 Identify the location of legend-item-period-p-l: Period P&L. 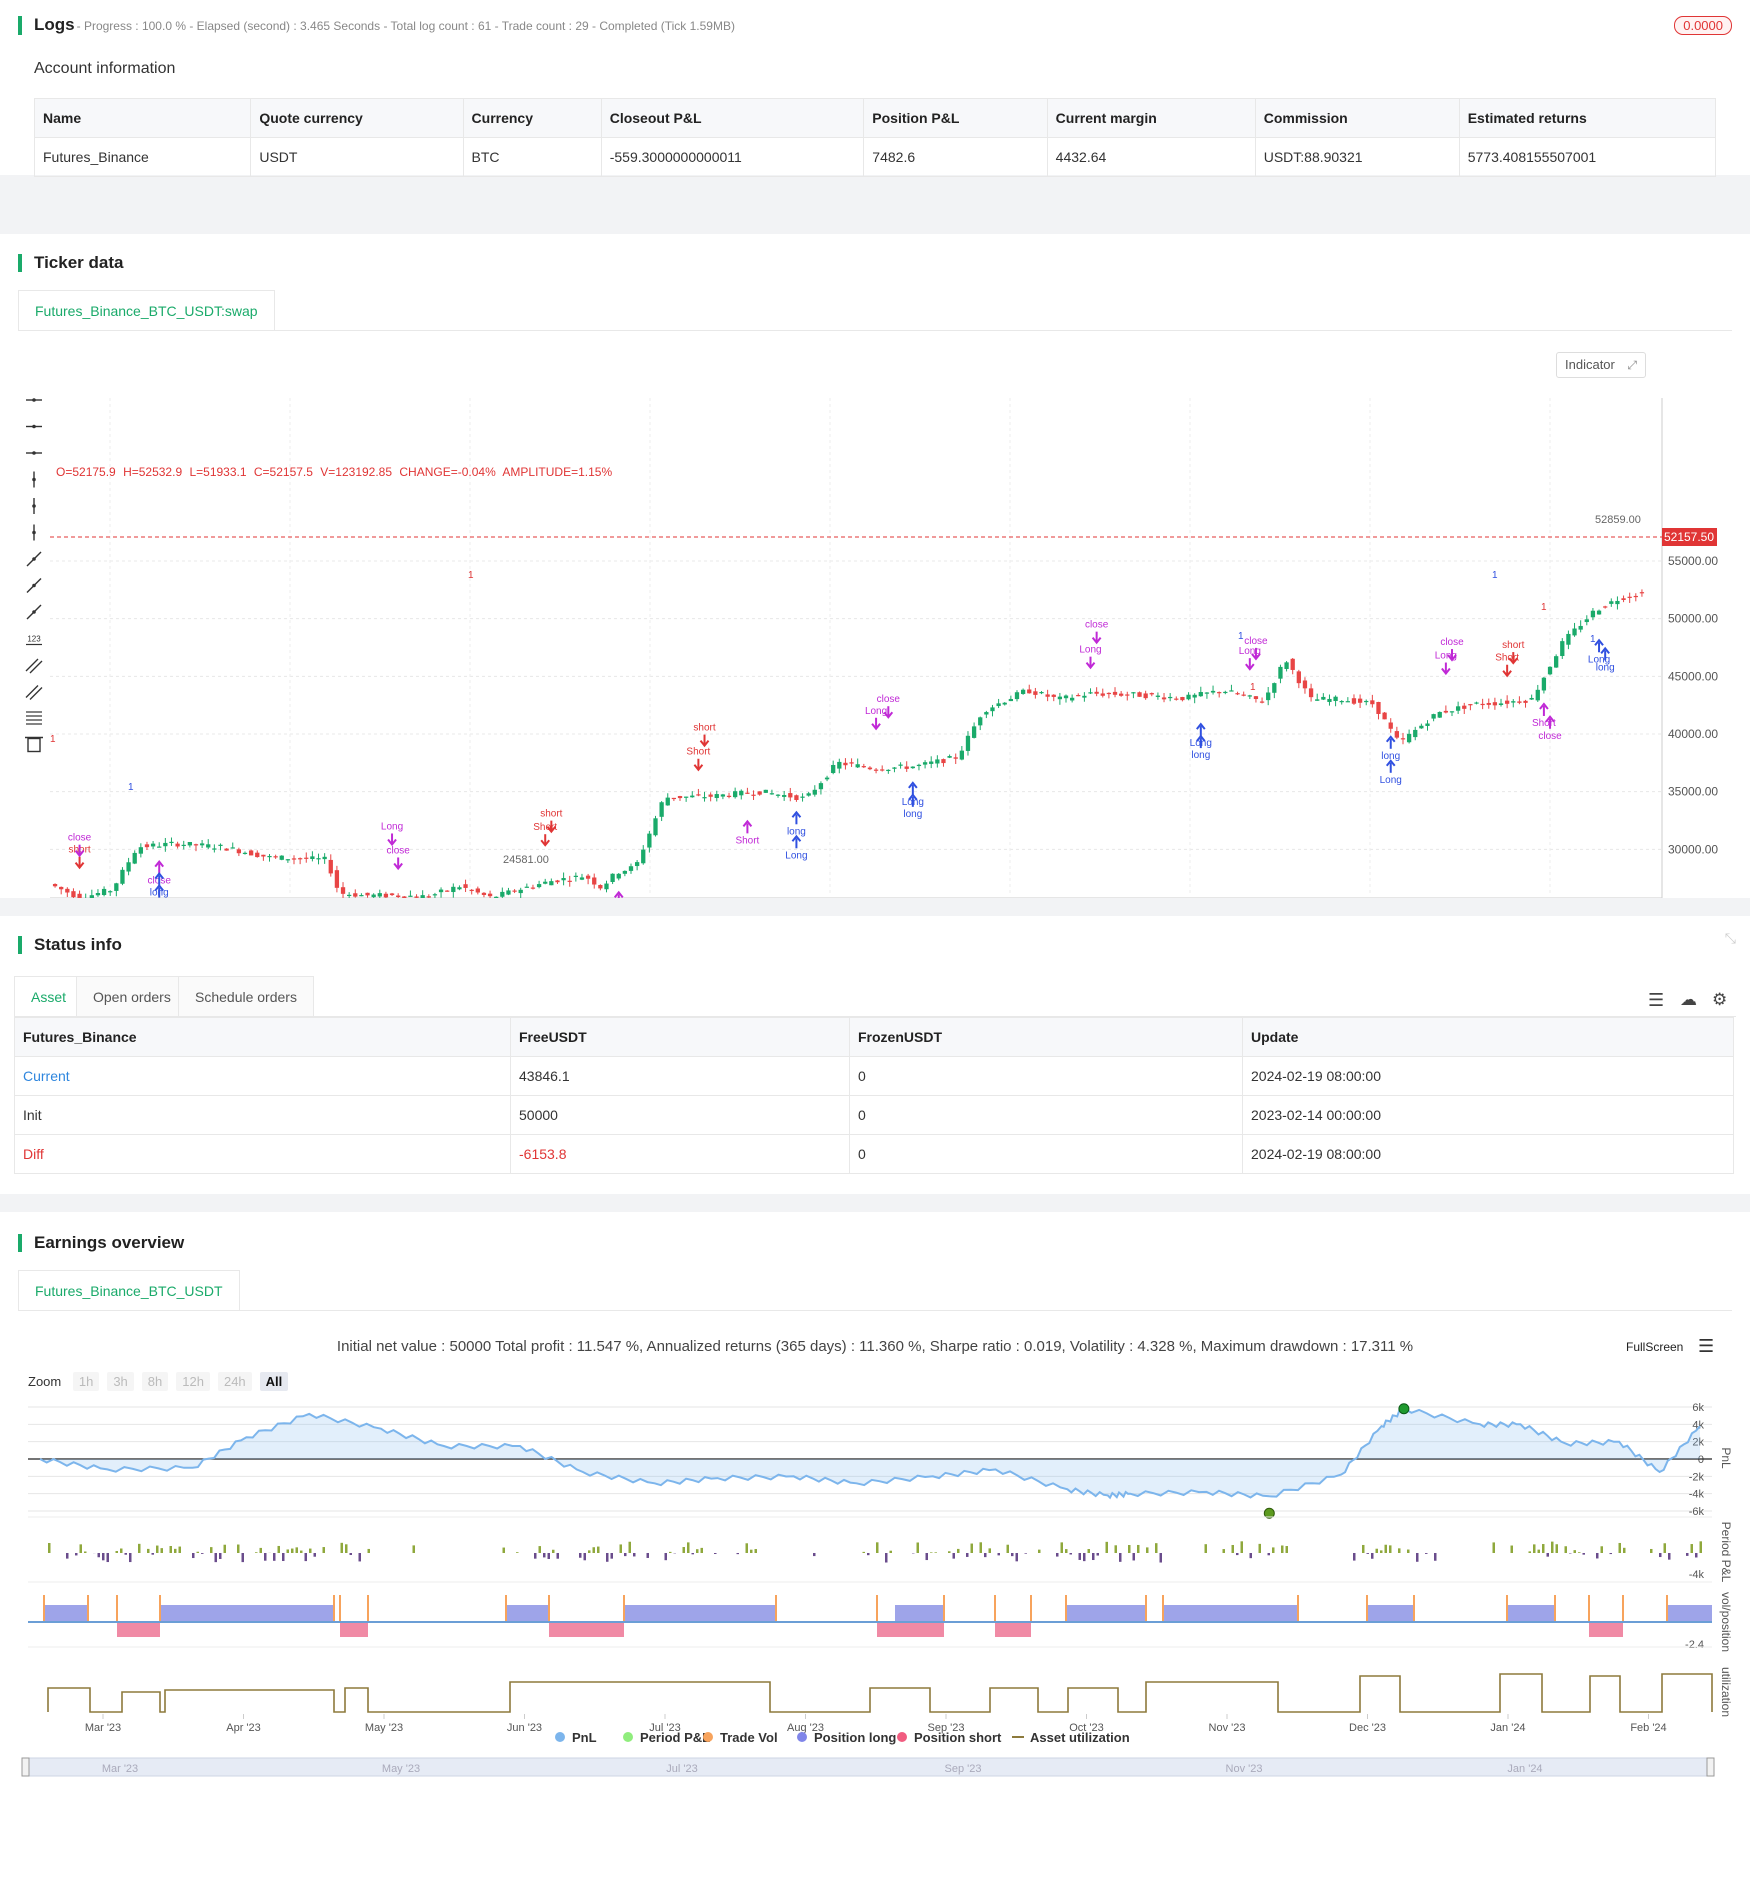
(666, 1737).